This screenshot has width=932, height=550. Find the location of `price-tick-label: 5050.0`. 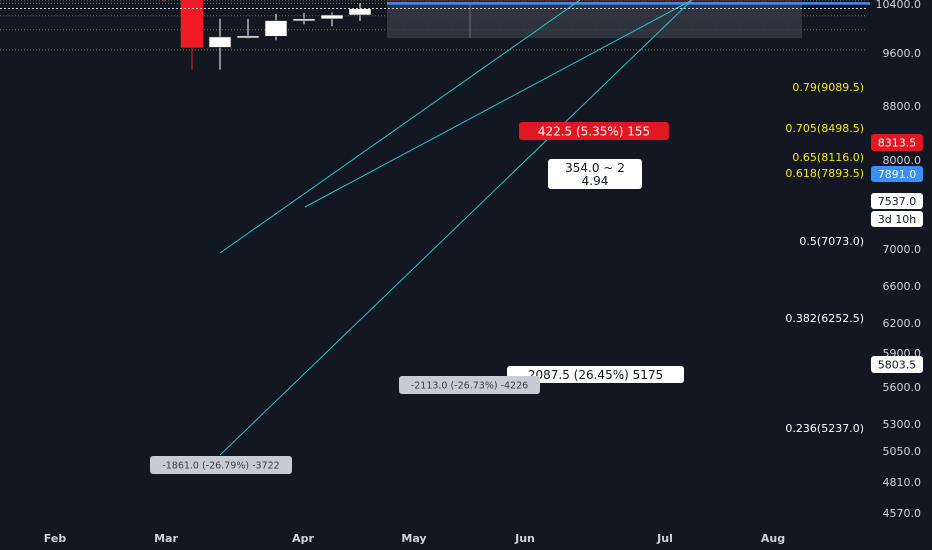

price-tick-label: 5050.0 is located at coordinates (902, 451).